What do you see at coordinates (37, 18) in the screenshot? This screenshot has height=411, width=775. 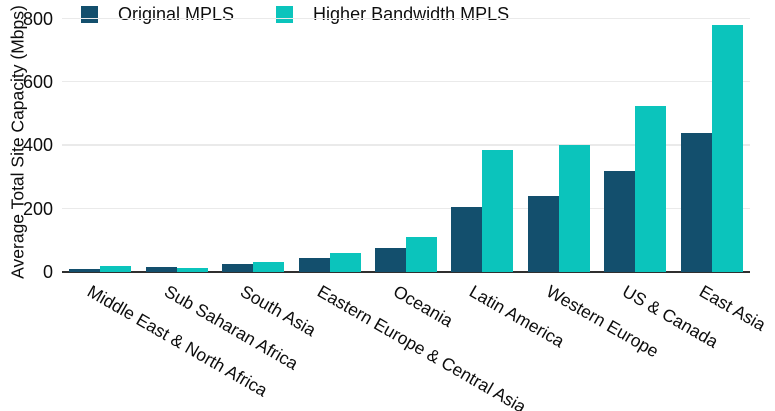 I see `y-tick-label-800: 800` at bounding box center [37, 18].